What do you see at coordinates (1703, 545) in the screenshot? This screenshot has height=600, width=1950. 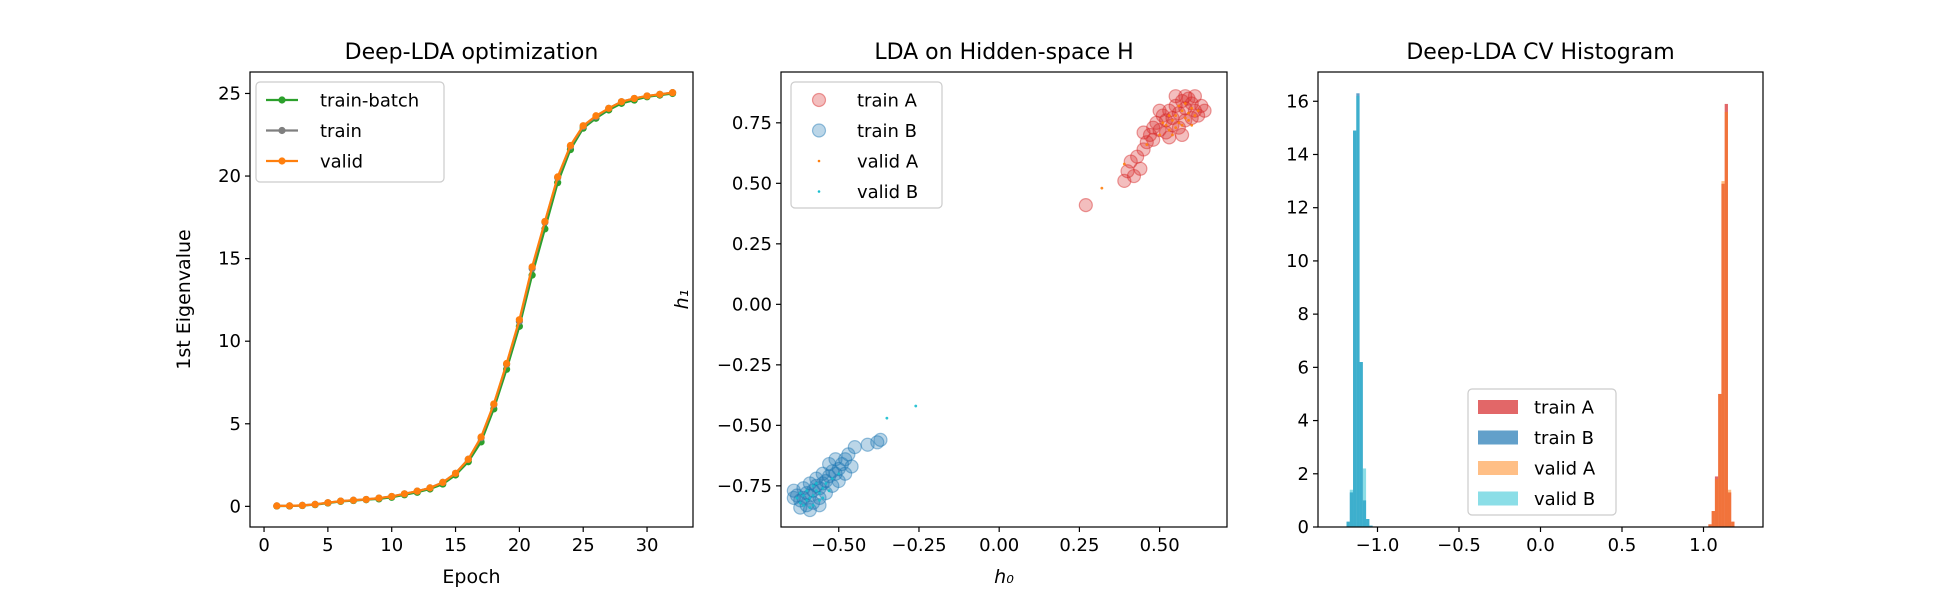 I see `x-tick-label: 1.0` at bounding box center [1703, 545].